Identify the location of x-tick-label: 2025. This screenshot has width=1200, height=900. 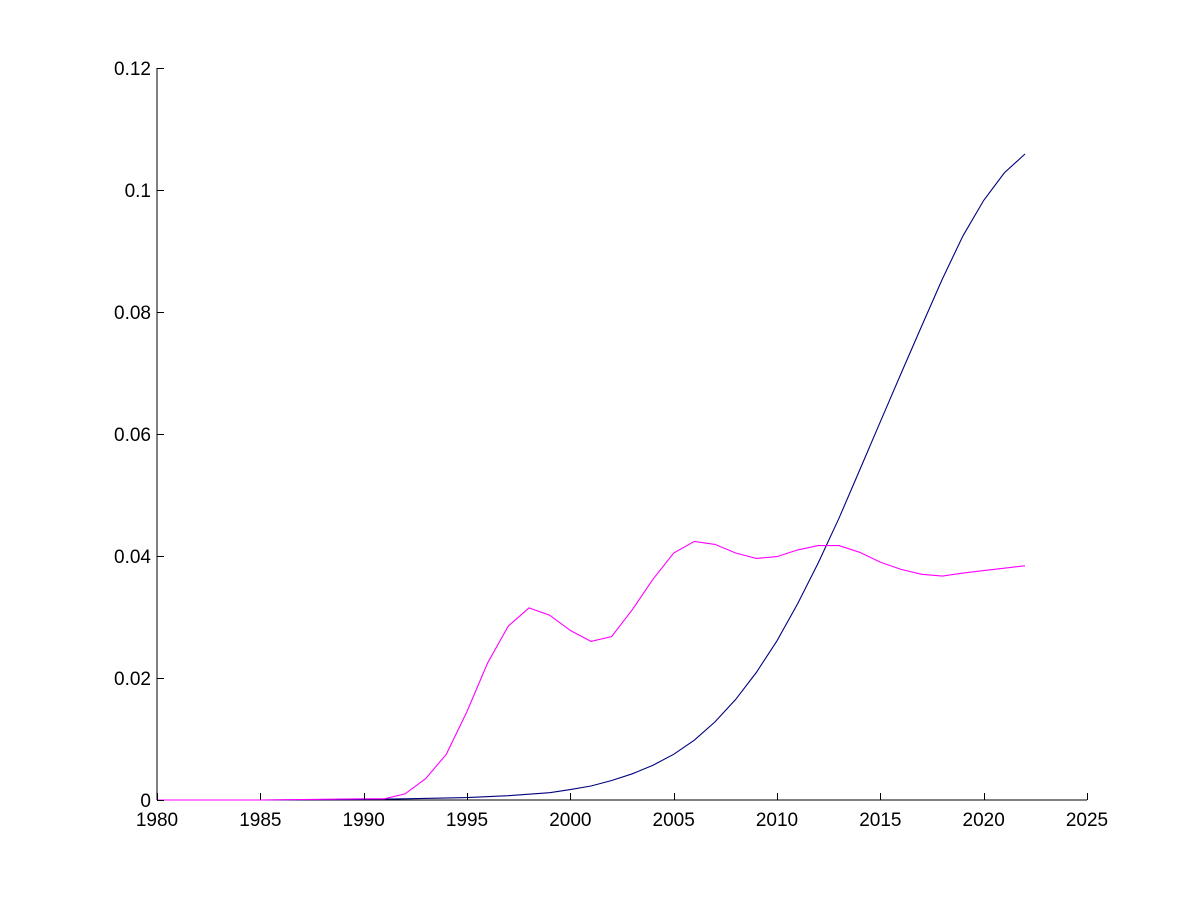
(1087, 820).